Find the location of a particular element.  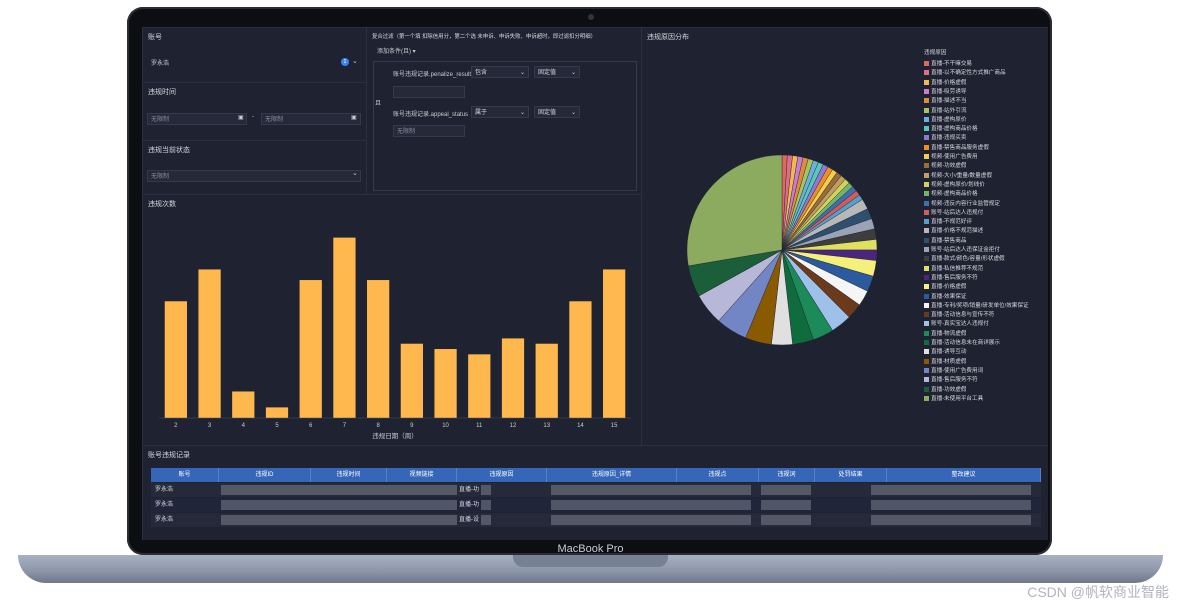

pie-slice is located at coordinates (734, 210).